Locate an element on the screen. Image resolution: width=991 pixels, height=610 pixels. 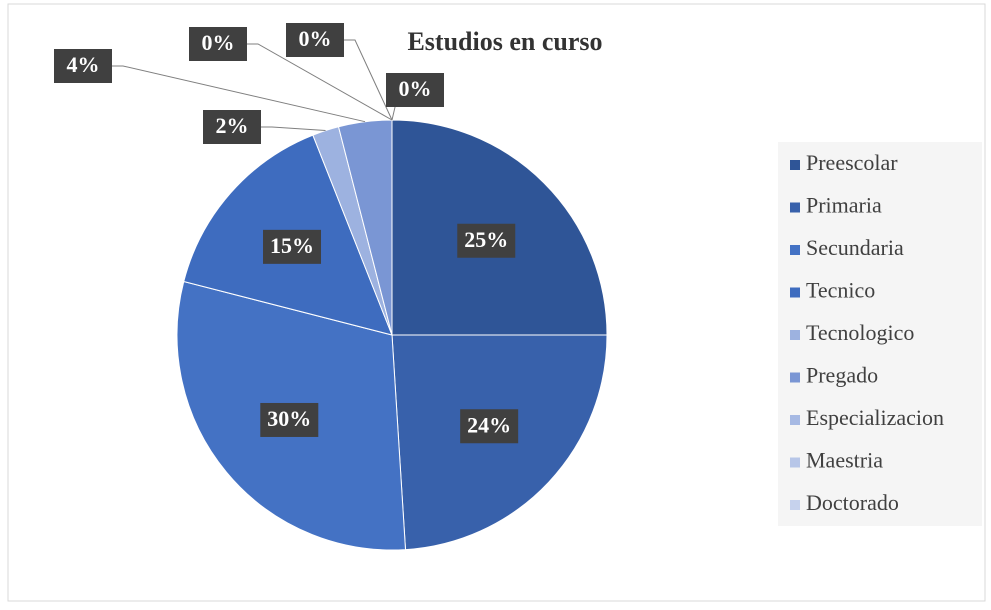
legend-label: Tecnico is located at coordinates (840, 290).